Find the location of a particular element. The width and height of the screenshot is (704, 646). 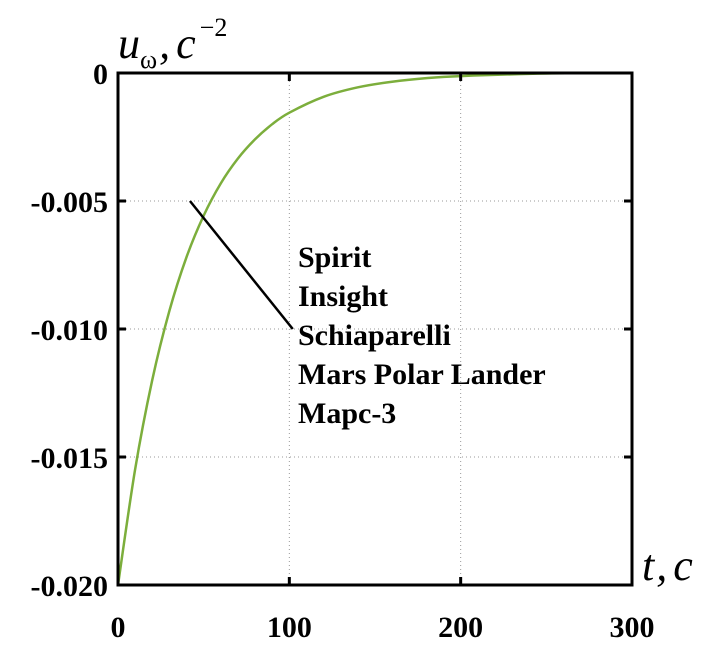

y-tick-label: -0.005 is located at coordinates (70, 202).